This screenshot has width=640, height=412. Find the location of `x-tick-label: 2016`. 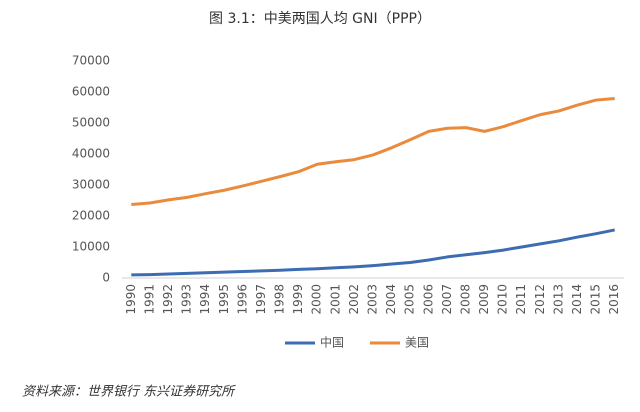

x-tick-label: 2016 is located at coordinates (614, 299).